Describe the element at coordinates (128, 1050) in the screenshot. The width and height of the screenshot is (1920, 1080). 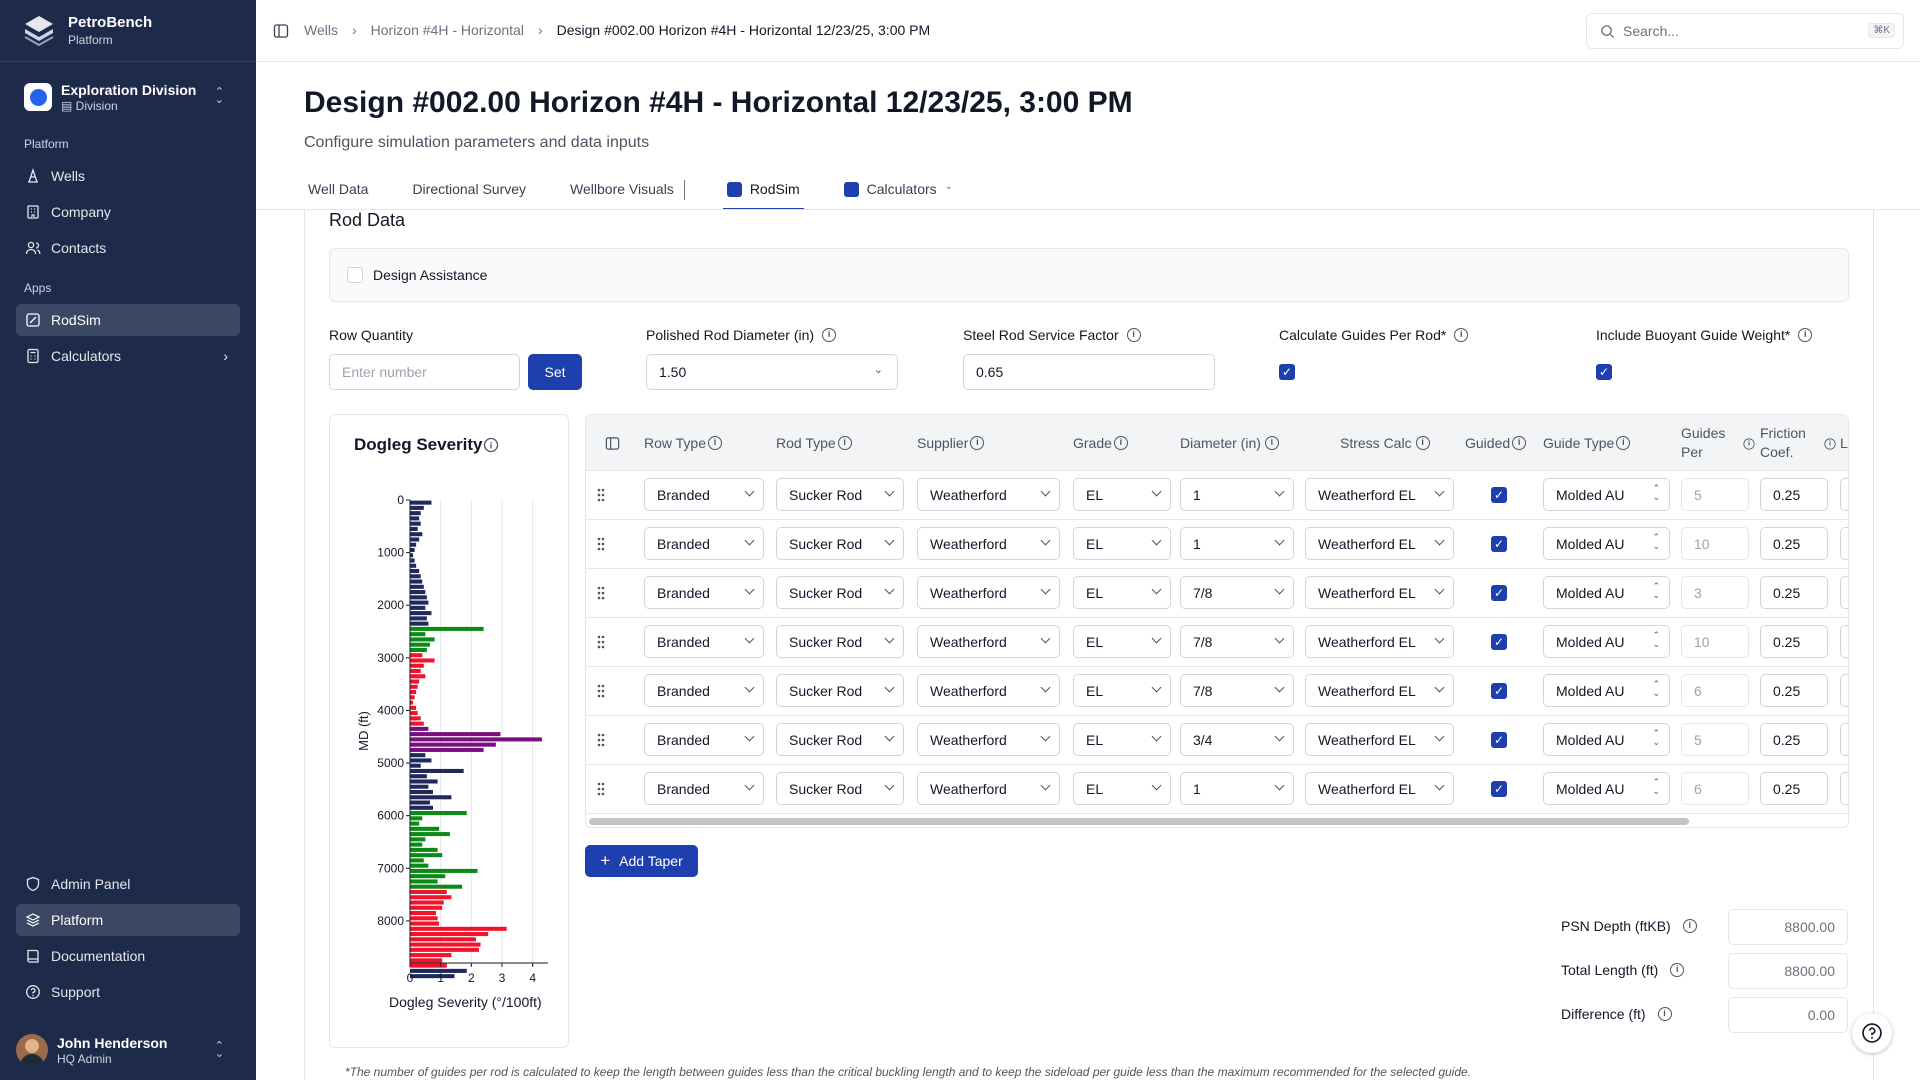
I see `user-menu: John Henderson HQ Admin ⌃ ⌄` at that location.